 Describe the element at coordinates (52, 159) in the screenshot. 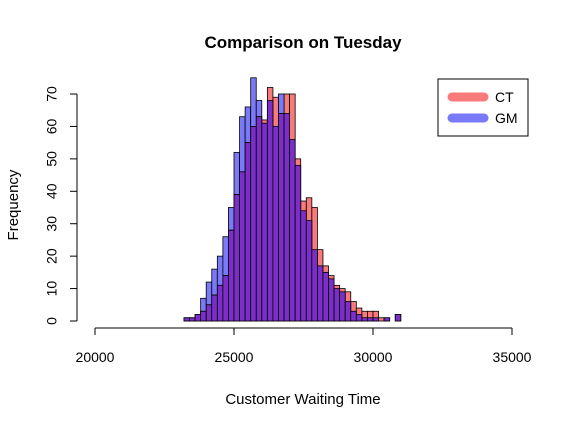

I see `y-tick-label: 50` at that location.